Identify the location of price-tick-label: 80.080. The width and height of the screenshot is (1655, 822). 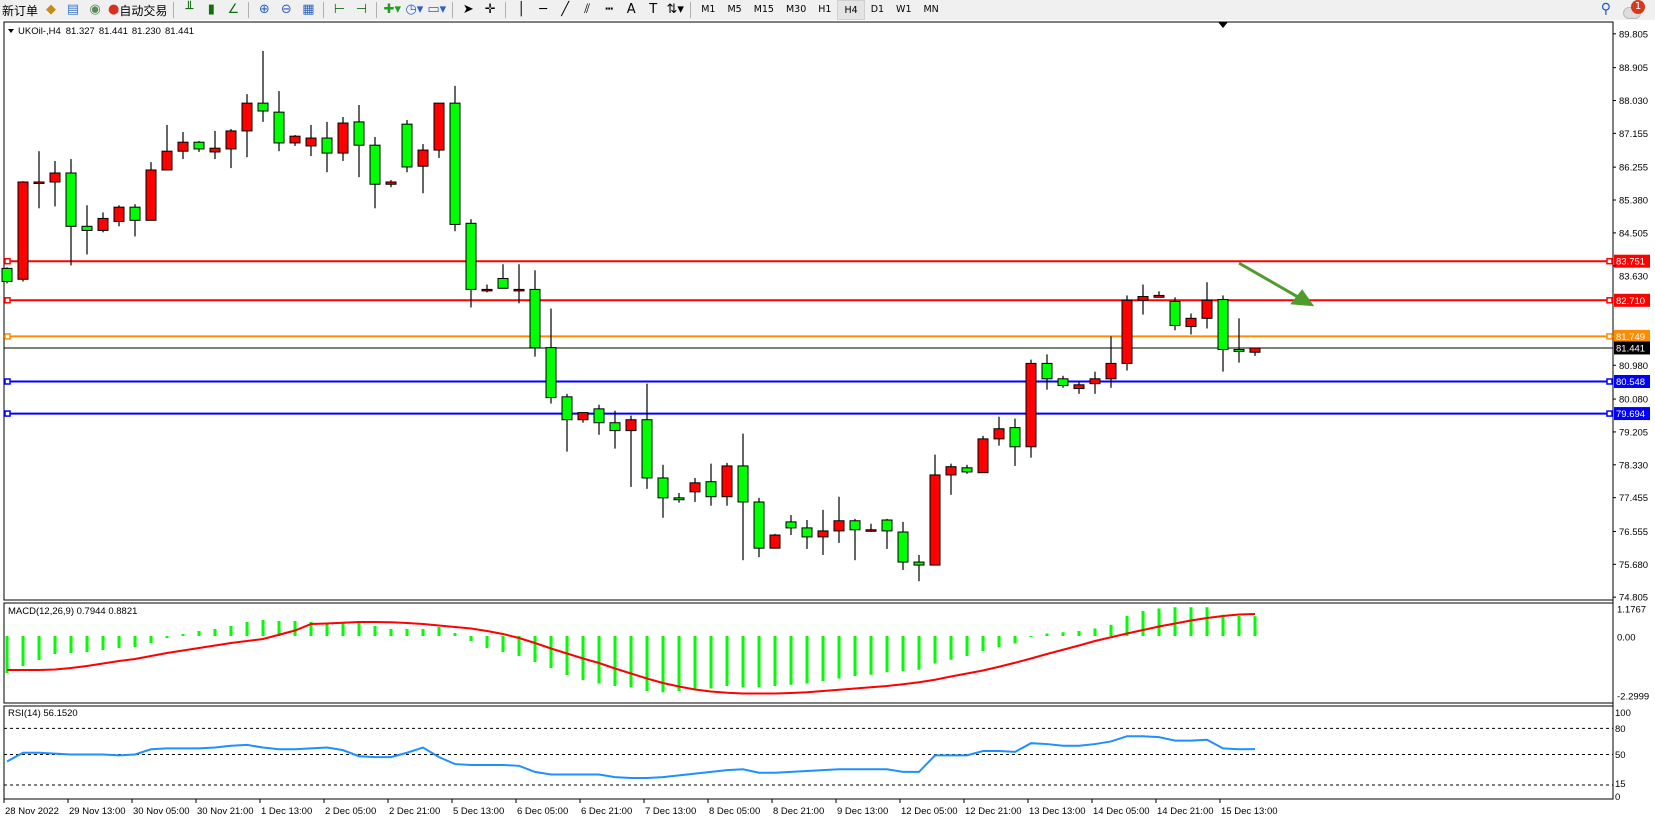
(1633, 400).